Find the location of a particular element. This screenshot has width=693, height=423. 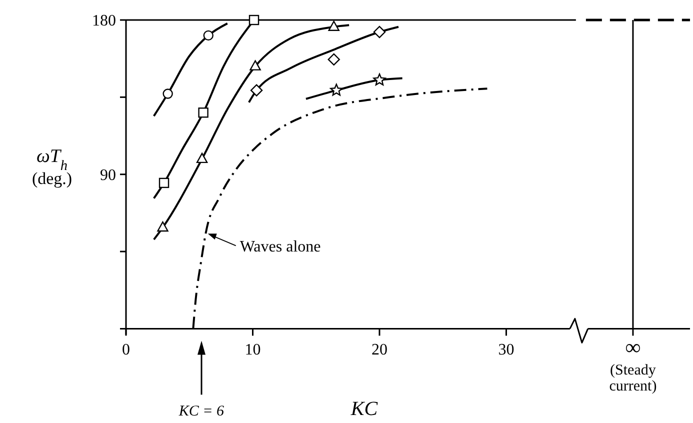

text: (Steady current) is located at coordinates (633, 378).